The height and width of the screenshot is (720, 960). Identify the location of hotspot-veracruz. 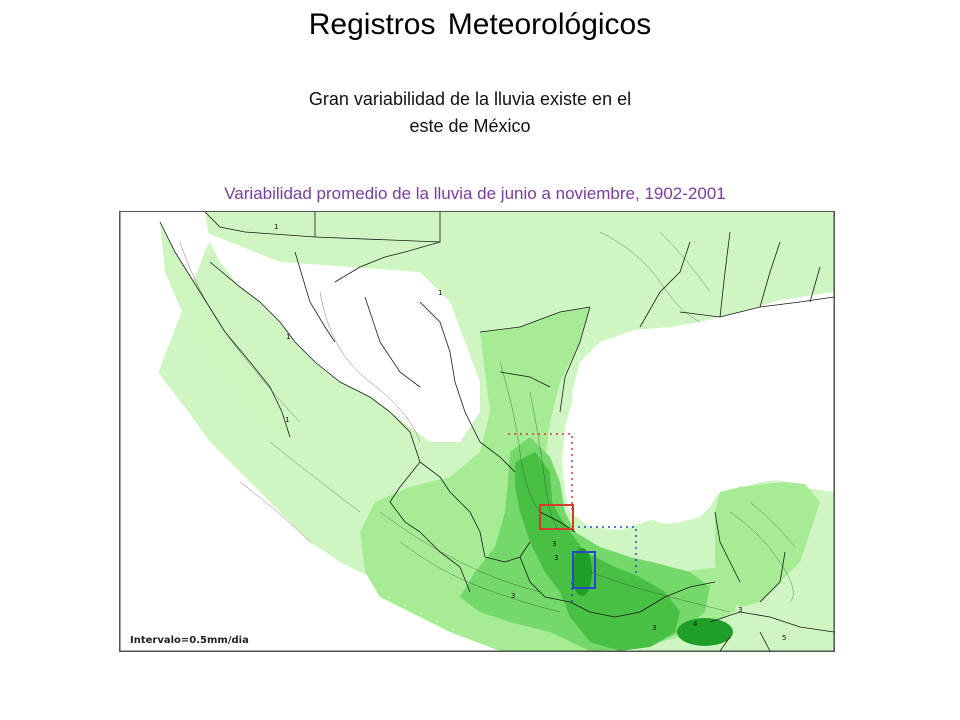
(582, 572).